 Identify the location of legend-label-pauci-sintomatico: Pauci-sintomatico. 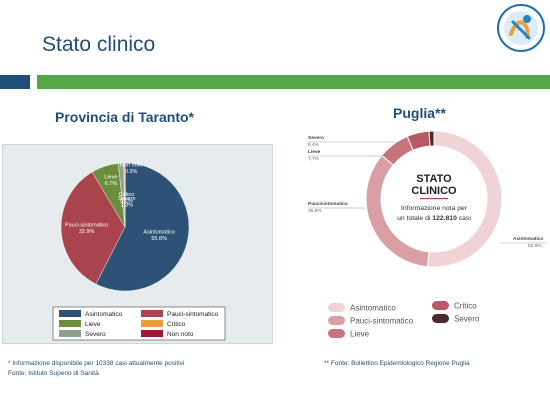
(193, 314).